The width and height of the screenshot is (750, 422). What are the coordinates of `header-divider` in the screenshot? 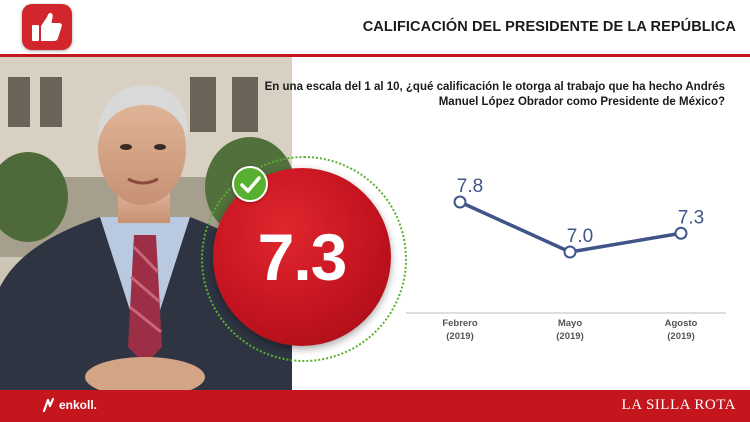 It's located at (375, 55).